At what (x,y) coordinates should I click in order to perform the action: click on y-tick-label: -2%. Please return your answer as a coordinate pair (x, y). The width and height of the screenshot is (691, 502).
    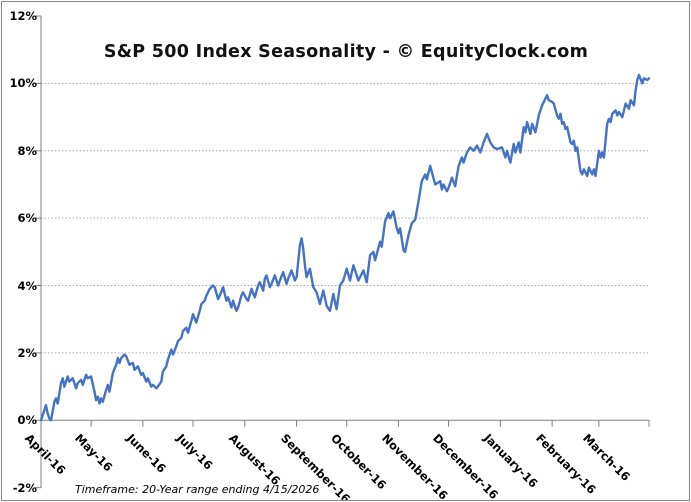
    Looking at the image, I should click on (24, 487).